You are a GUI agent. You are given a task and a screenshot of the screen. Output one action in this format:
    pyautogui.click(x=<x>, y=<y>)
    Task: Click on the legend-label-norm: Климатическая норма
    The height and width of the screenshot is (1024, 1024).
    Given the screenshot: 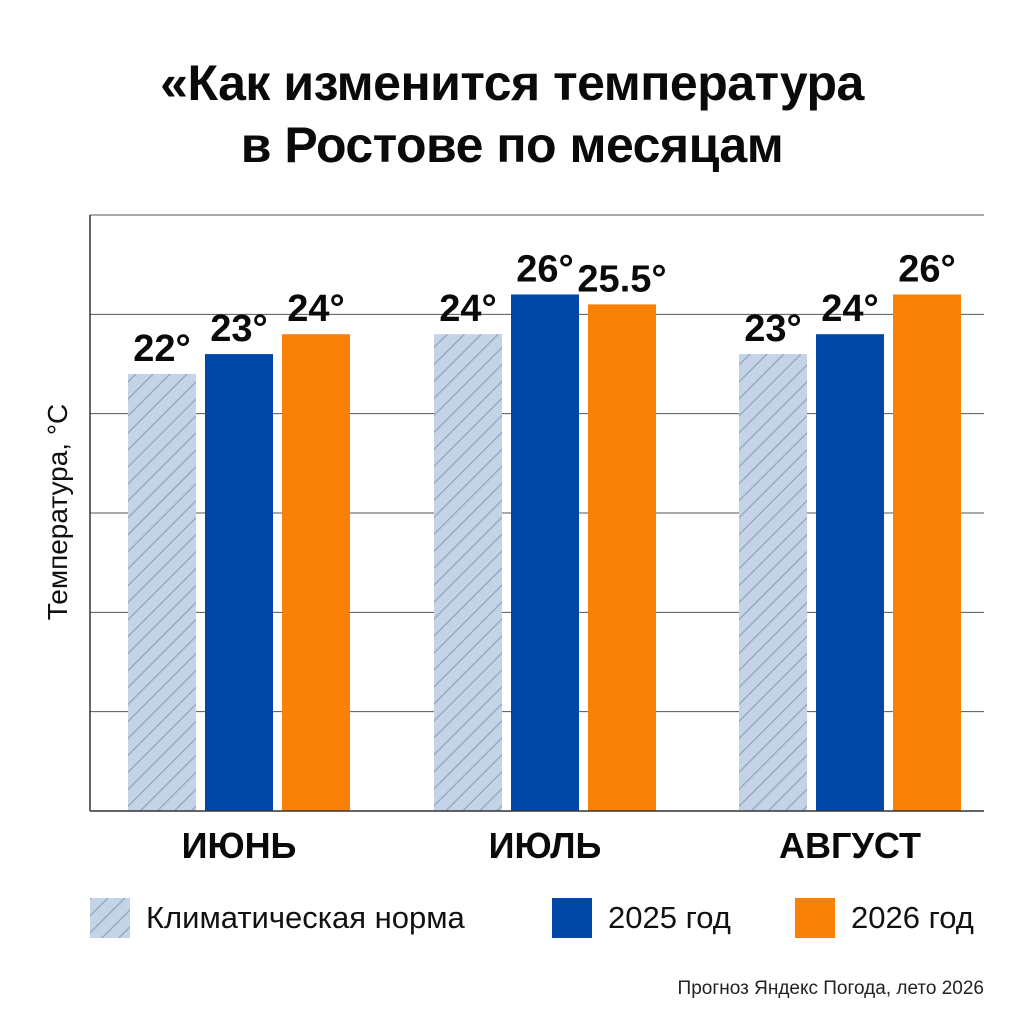 What is the action you would take?
    pyautogui.click(x=305, y=917)
    